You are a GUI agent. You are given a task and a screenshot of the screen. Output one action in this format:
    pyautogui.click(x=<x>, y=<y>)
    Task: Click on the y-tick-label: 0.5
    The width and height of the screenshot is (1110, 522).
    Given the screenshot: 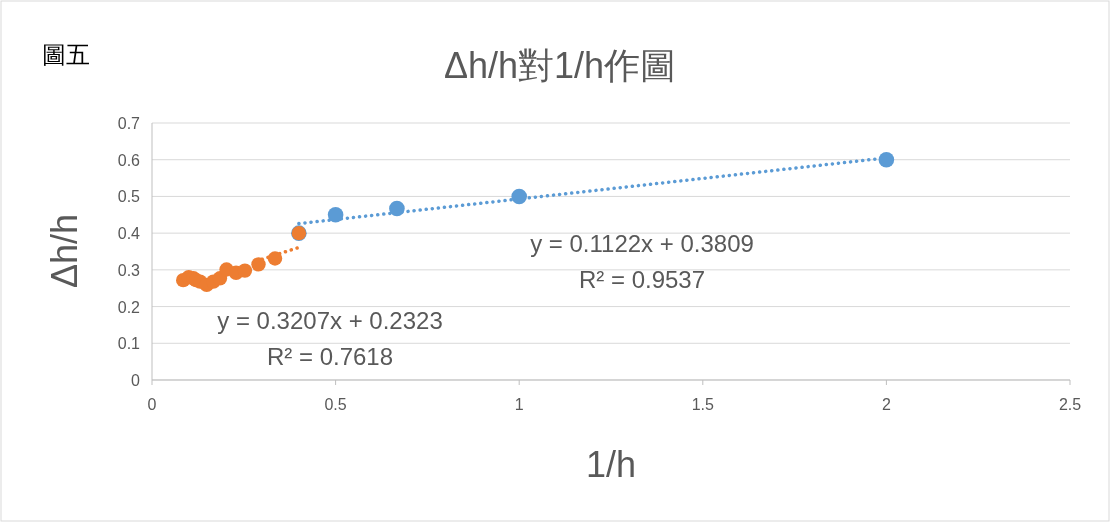 What is the action you would take?
    pyautogui.click(x=129, y=197)
    